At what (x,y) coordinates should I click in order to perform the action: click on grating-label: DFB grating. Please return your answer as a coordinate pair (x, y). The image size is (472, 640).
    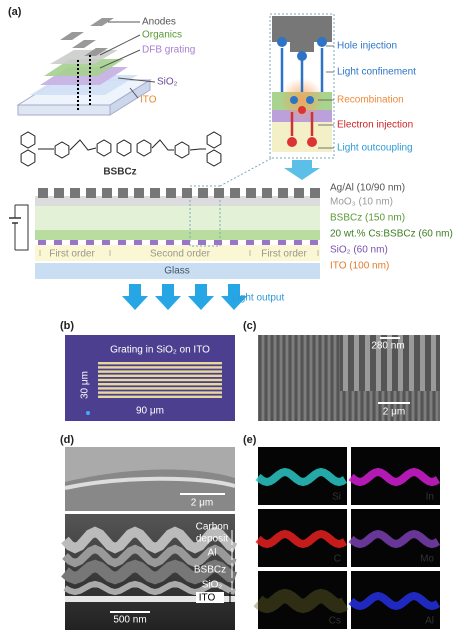
    Looking at the image, I should click on (168, 50).